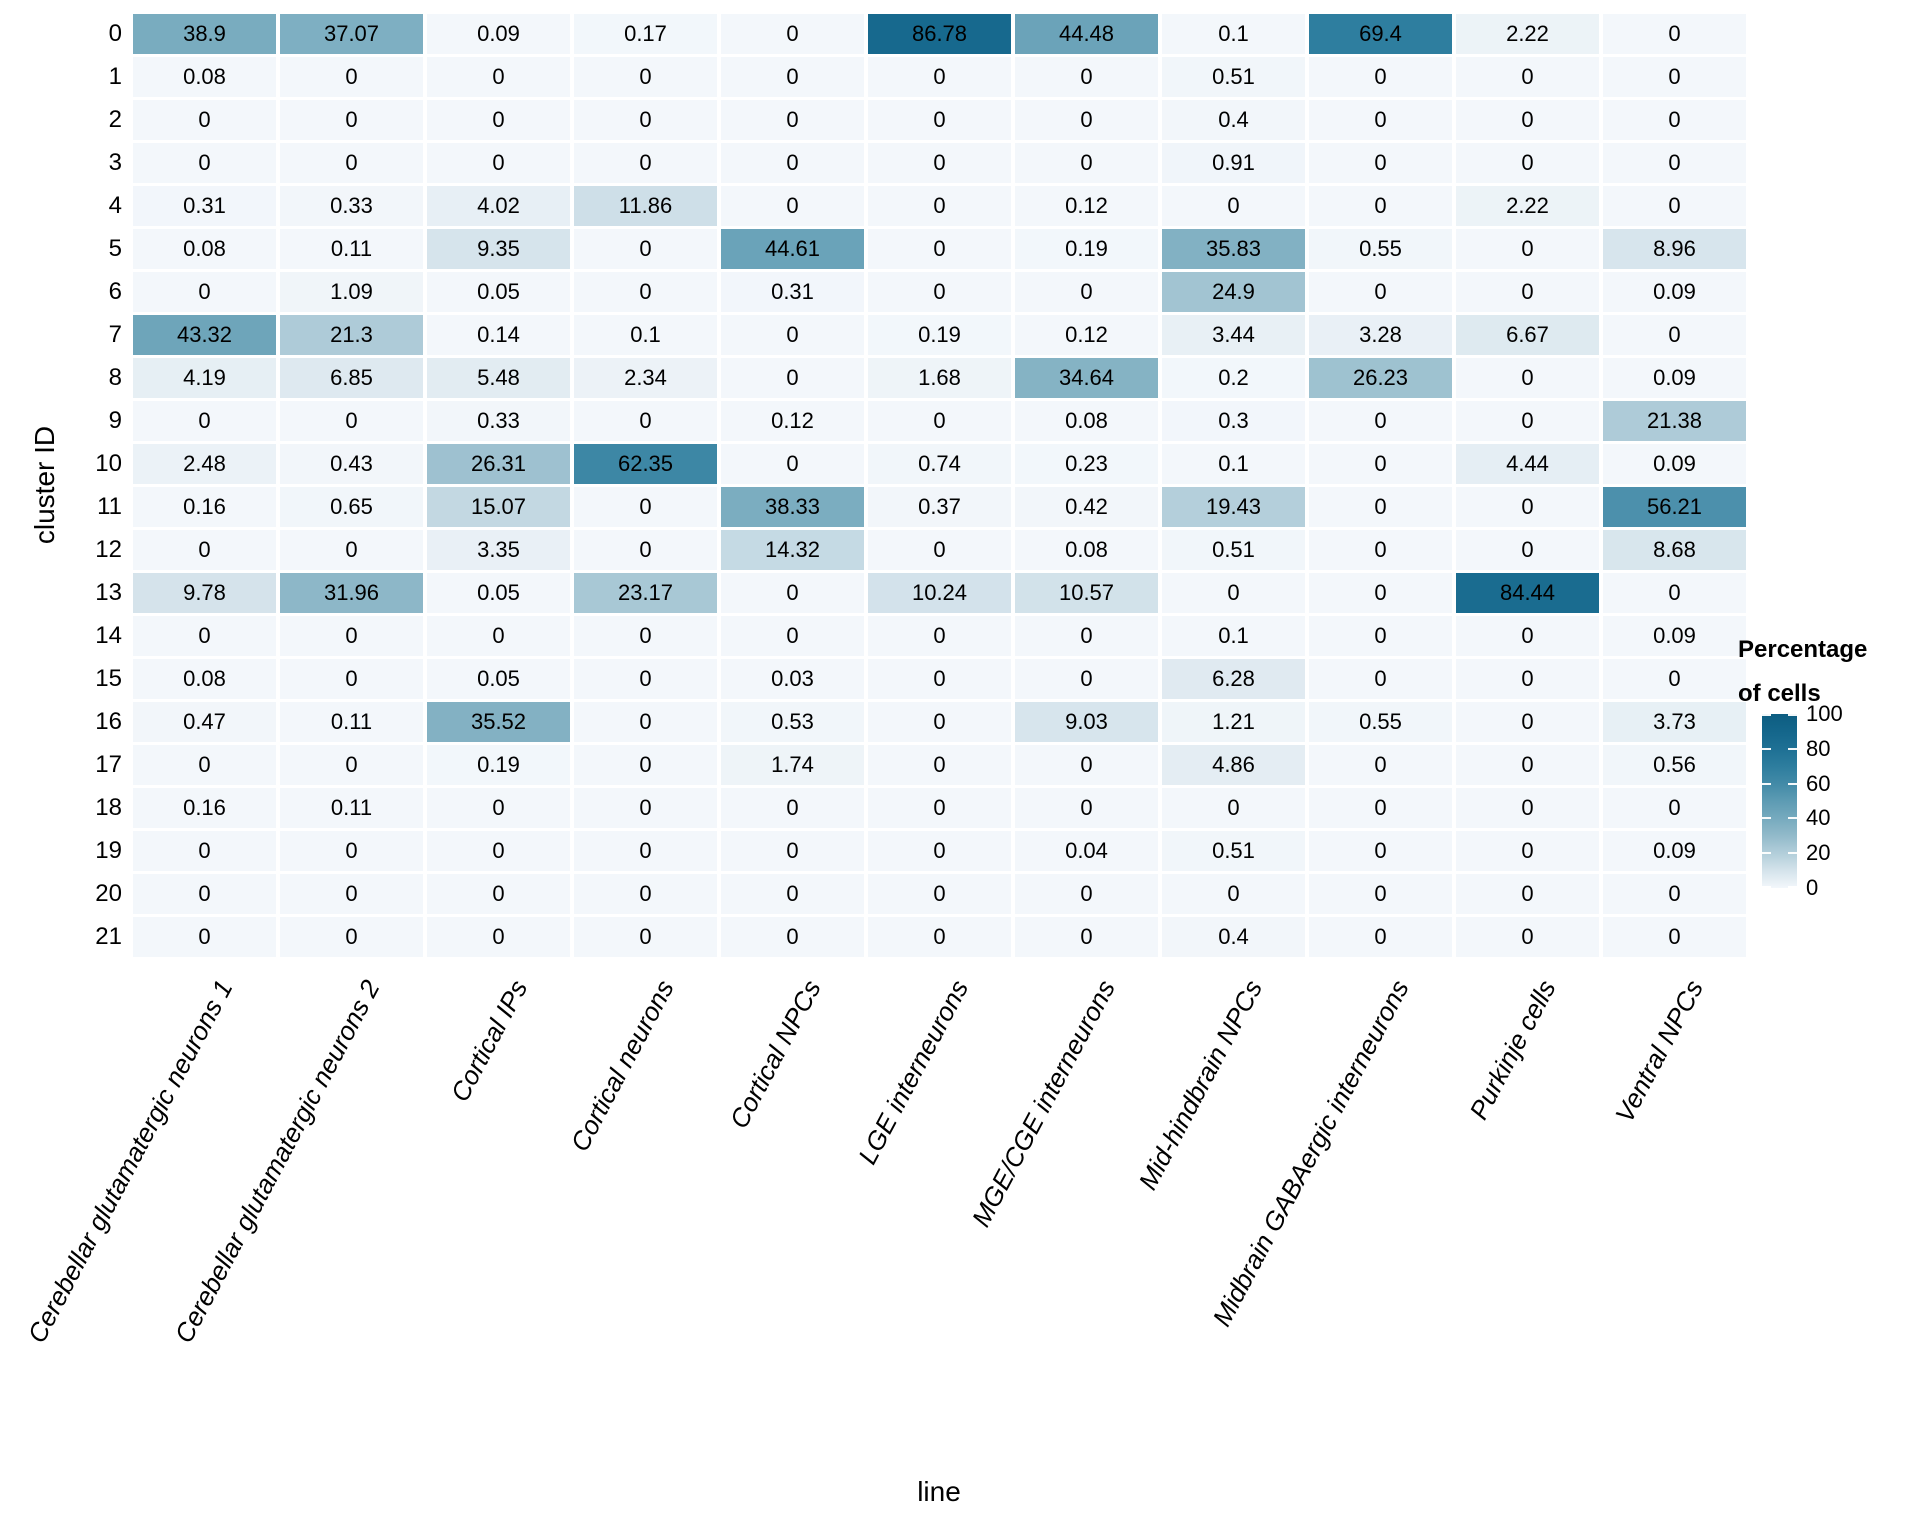 Image resolution: width=1920 pixels, height=1536 pixels. I want to click on heatmap-cell: 6.28, so click(1233, 679).